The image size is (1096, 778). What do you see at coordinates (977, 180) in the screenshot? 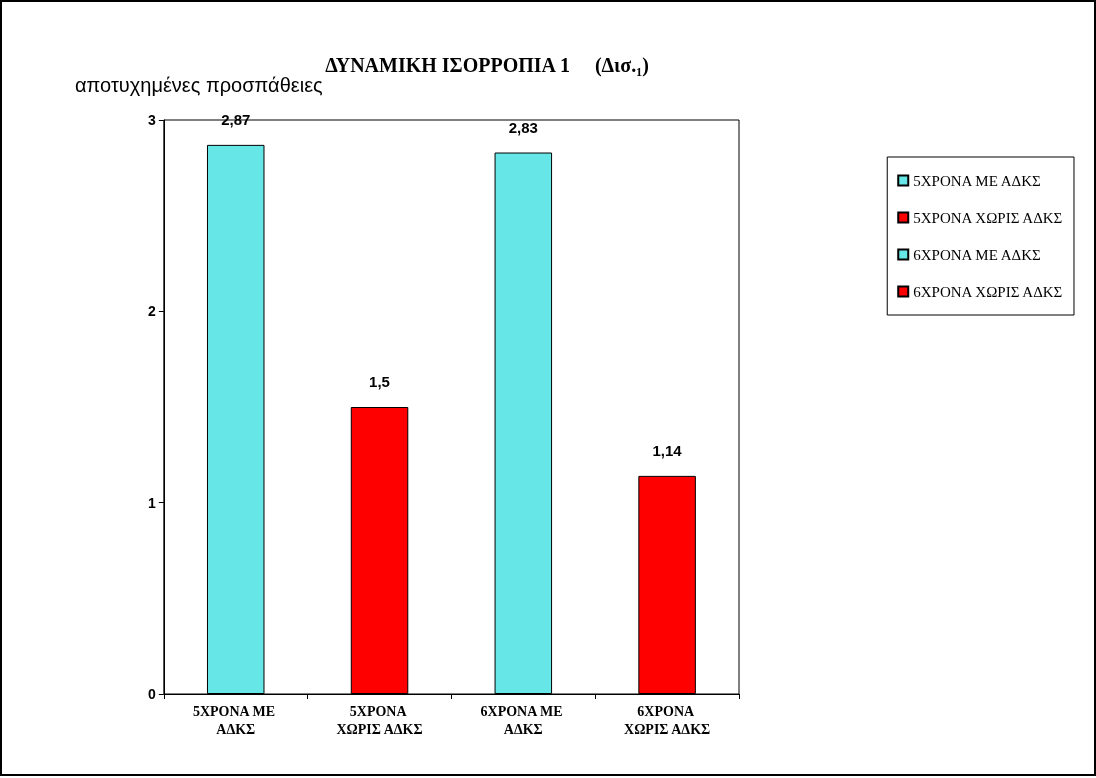
I see `legend-label: 5ΧΡΟΝΑ ΜΕ ΑΔΚΣ` at bounding box center [977, 180].